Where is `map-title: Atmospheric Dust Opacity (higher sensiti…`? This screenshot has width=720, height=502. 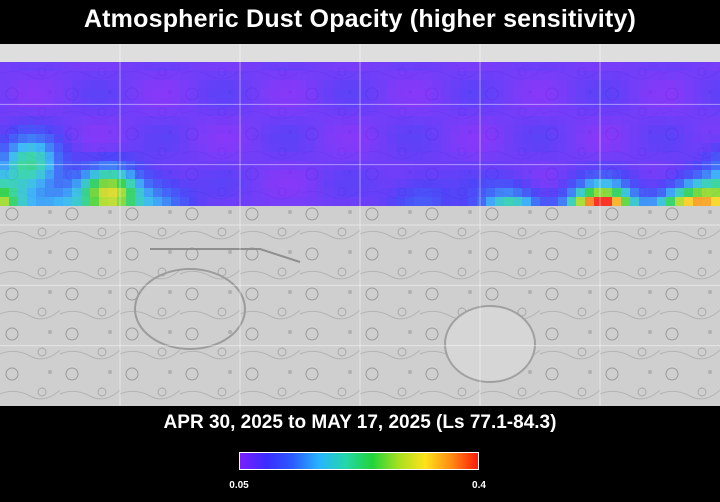
map-title: Atmospheric Dust Opacity (higher sensiti… is located at coordinates (360, 19).